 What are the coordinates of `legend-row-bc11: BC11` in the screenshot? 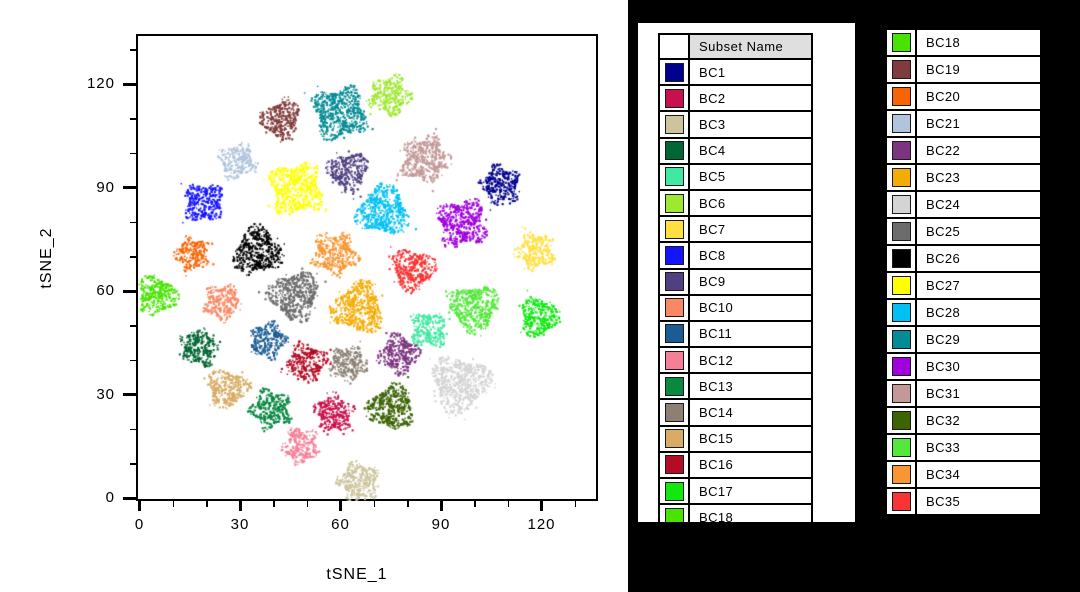 It's located at (735, 333).